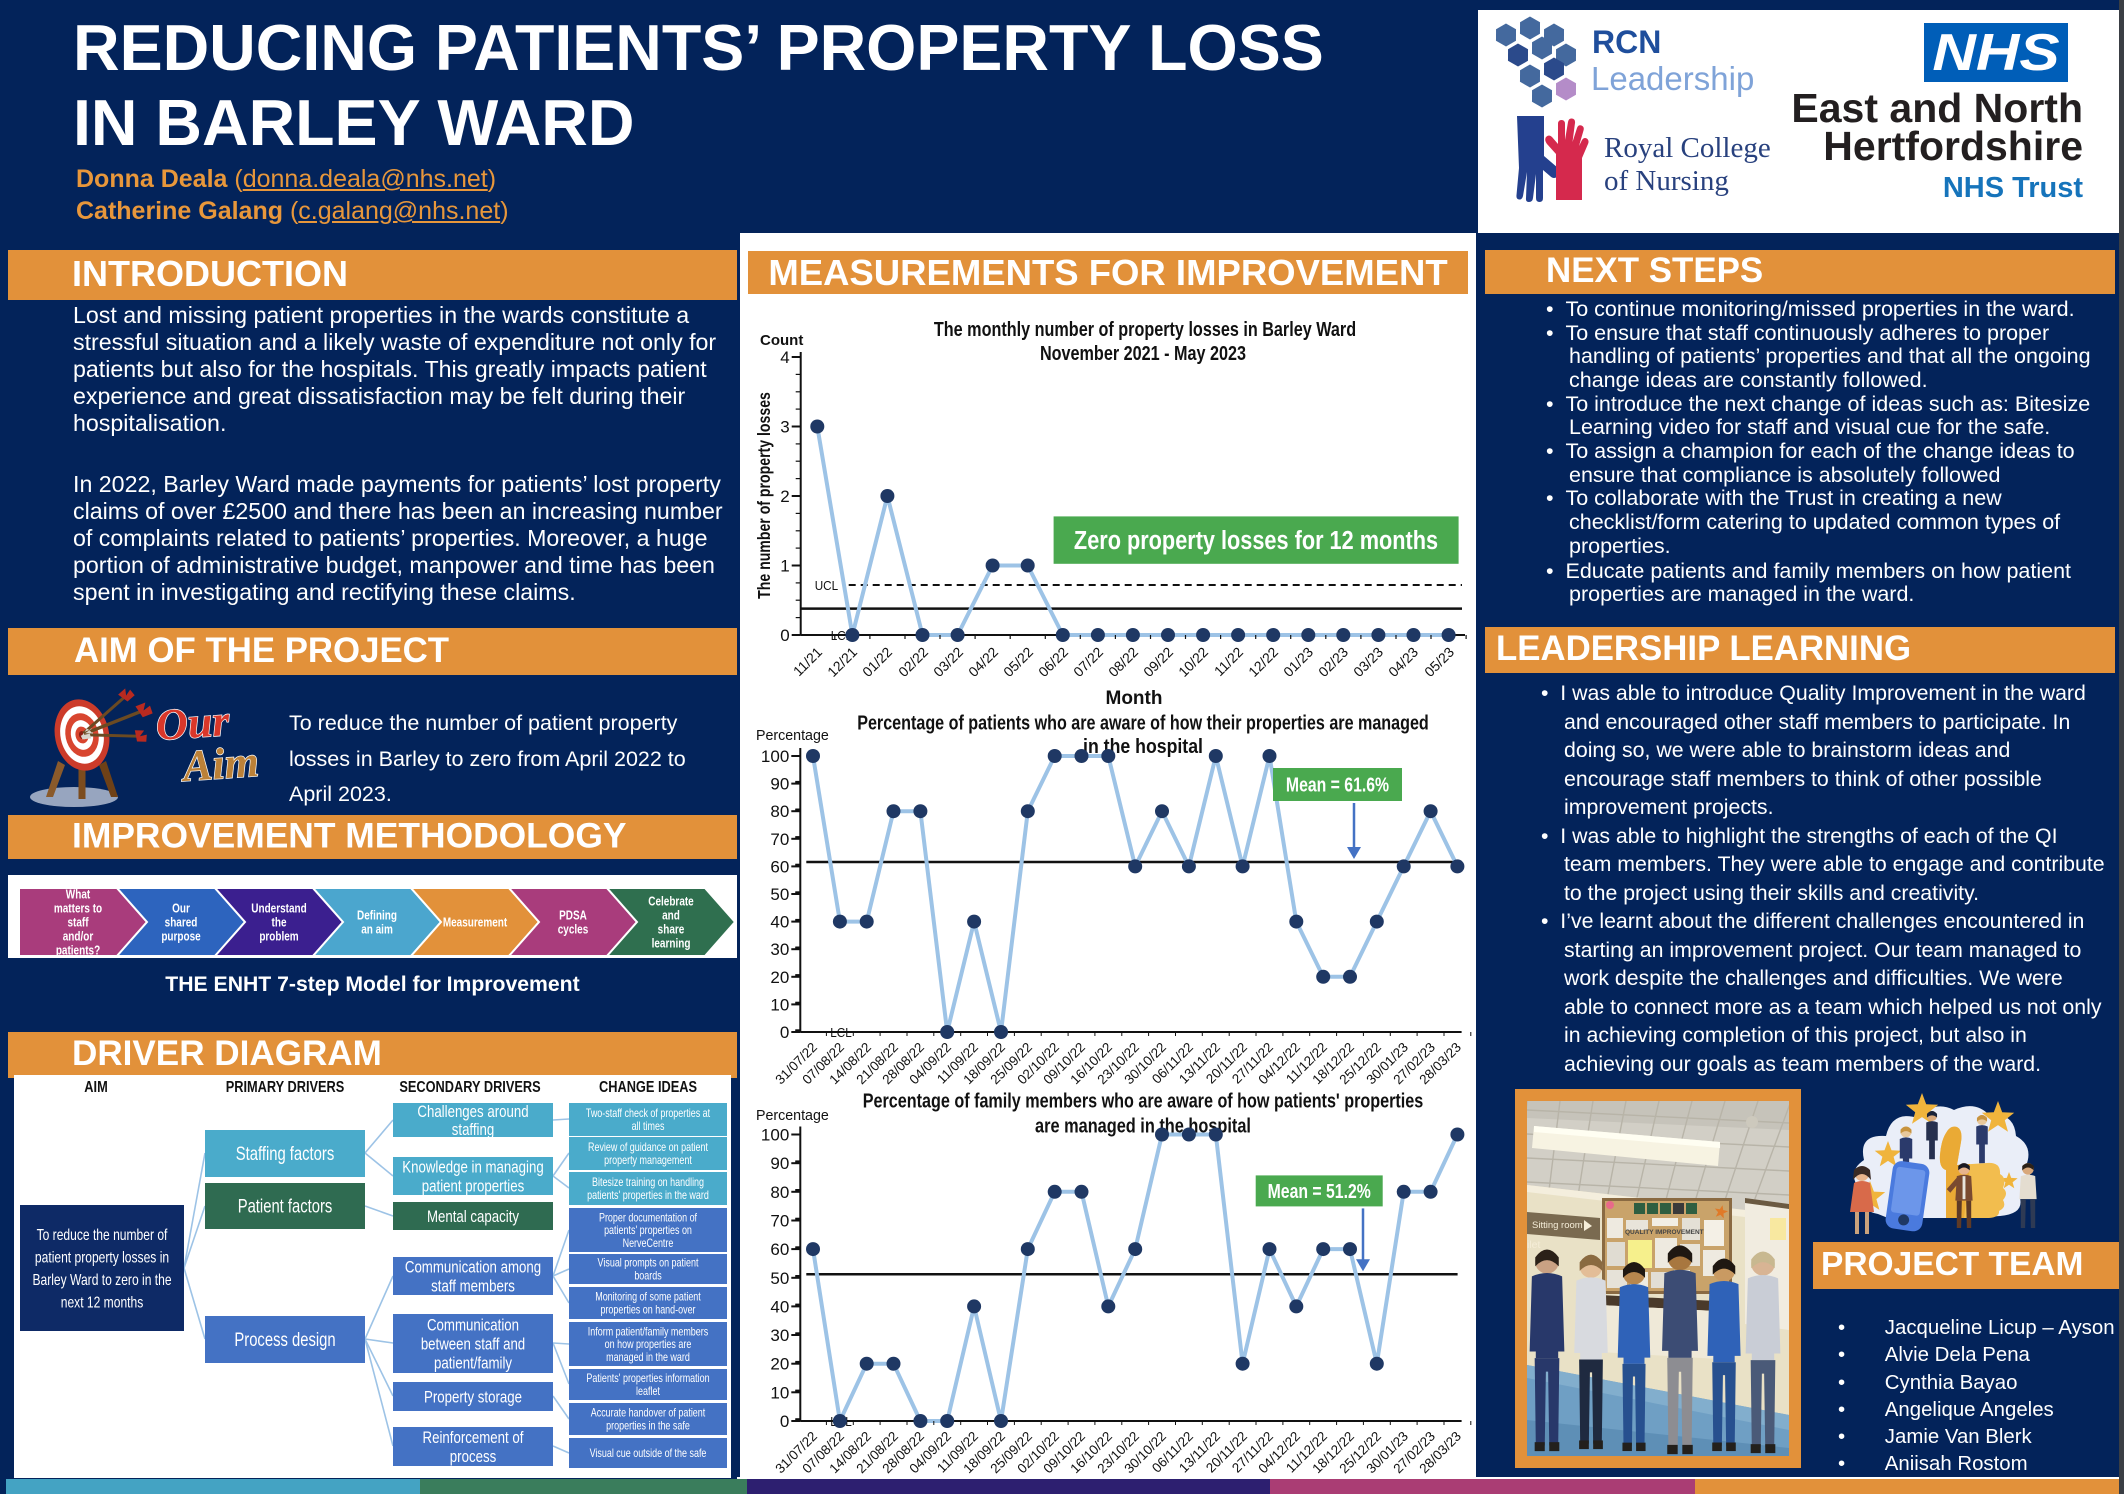 This screenshot has width=2124, height=1494. What do you see at coordinates (983, 662) in the screenshot?
I see `svg-text: 04/22` at bounding box center [983, 662].